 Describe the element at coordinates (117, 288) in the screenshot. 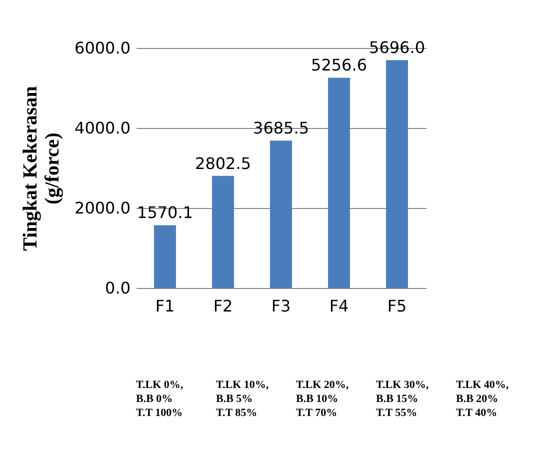

I see `y-tick-label: 0.0` at that location.